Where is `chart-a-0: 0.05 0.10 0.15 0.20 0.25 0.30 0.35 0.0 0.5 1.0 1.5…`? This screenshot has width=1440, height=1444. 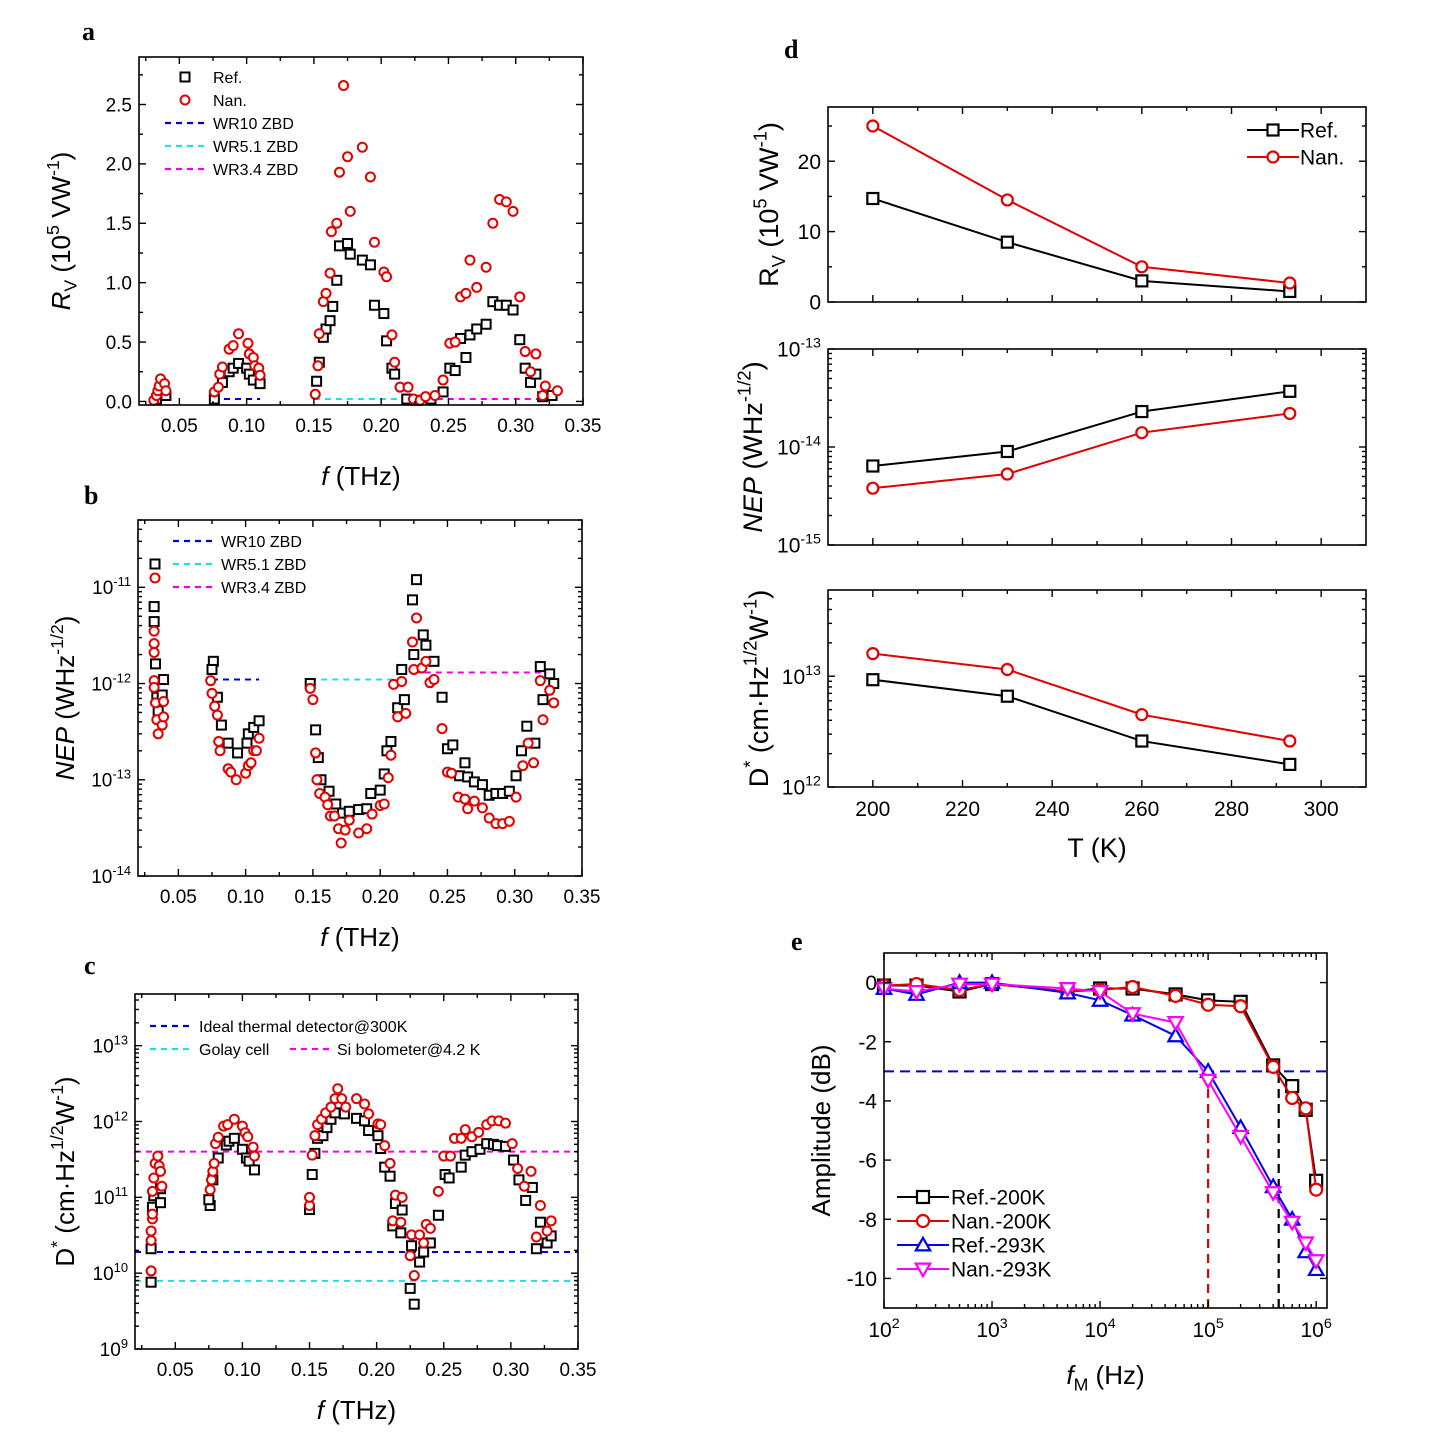 chart-a-0: 0.05 0.10 0.15 0.20 0.25 0.30 0.35 0.0 0.5 1.0 1.5… is located at coordinates (322, 273).